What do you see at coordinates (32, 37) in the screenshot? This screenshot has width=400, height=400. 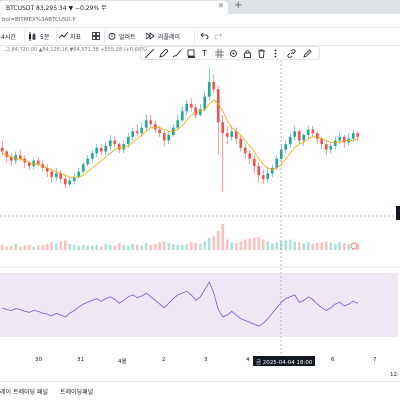 I see `candle-icon` at bounding box center [32, 37].